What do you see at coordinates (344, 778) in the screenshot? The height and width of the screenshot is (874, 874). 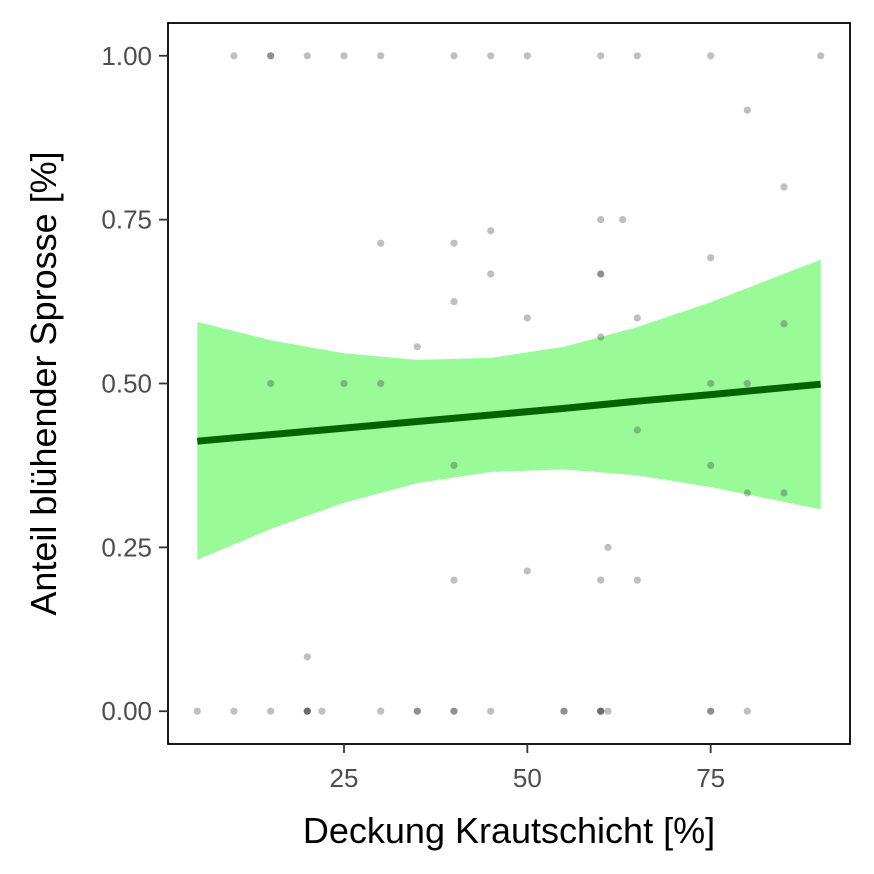 I see `x-tick-label: 25` at bounding box center [344, 778].